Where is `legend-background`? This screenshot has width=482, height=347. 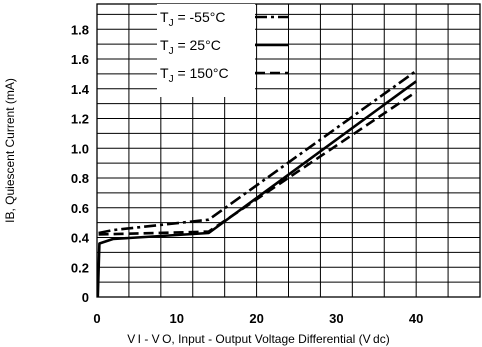 legend-background is located at coordinates (206, 50).